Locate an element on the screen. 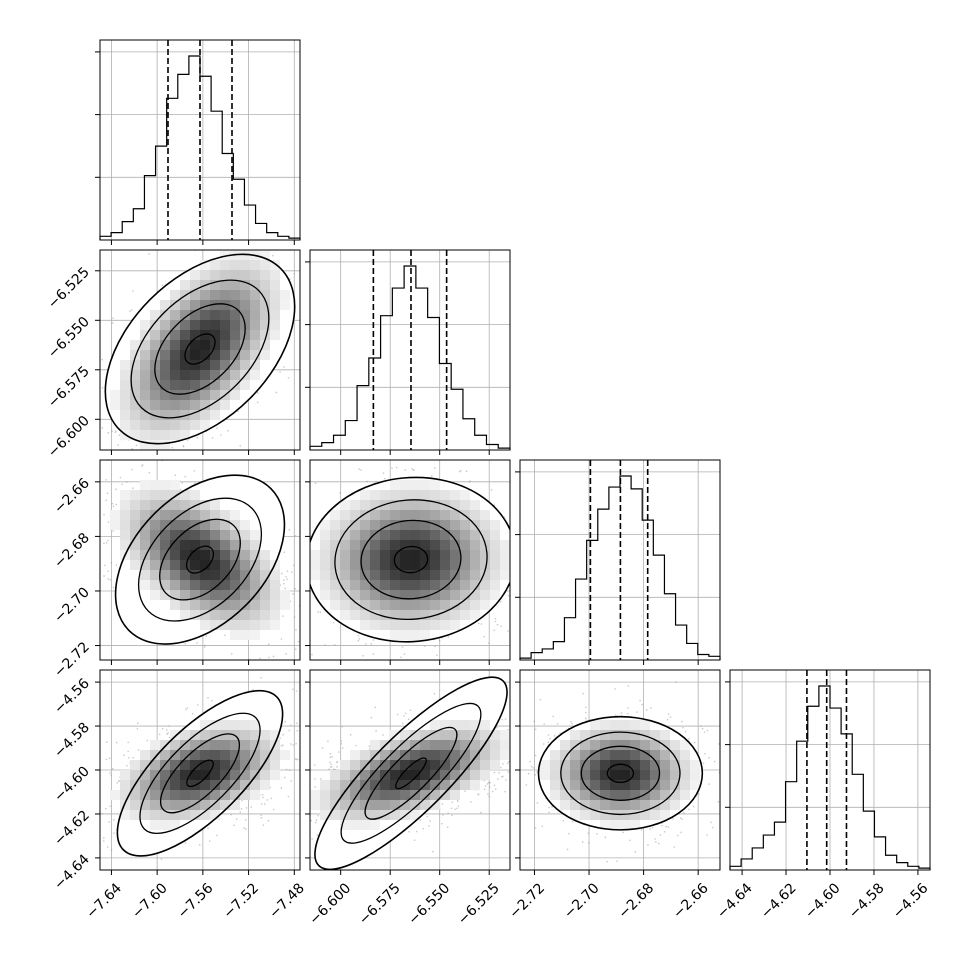 The image size is (970, 970). x-tick-label: −7.52 is located at coordinates (242, 901).